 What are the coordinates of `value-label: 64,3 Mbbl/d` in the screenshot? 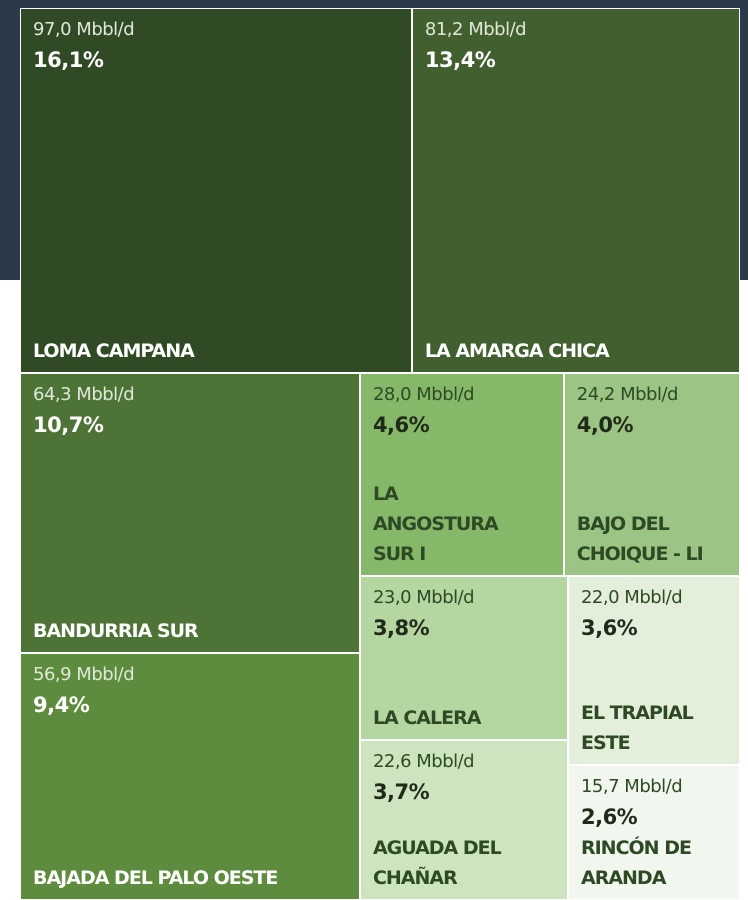 It's located at (84, 395).